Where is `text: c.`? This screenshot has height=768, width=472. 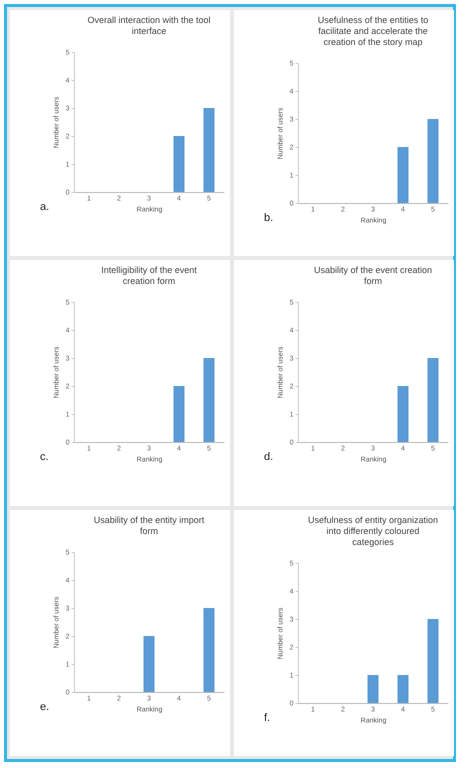 text: c. is located at coordinates (44, 457).